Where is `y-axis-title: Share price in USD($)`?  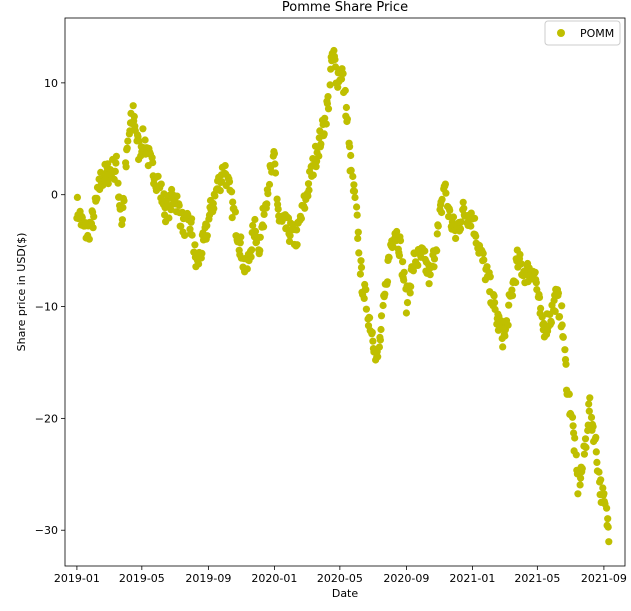 y-axis-title: Share price in USD($) is located at coordinates (21, 292).